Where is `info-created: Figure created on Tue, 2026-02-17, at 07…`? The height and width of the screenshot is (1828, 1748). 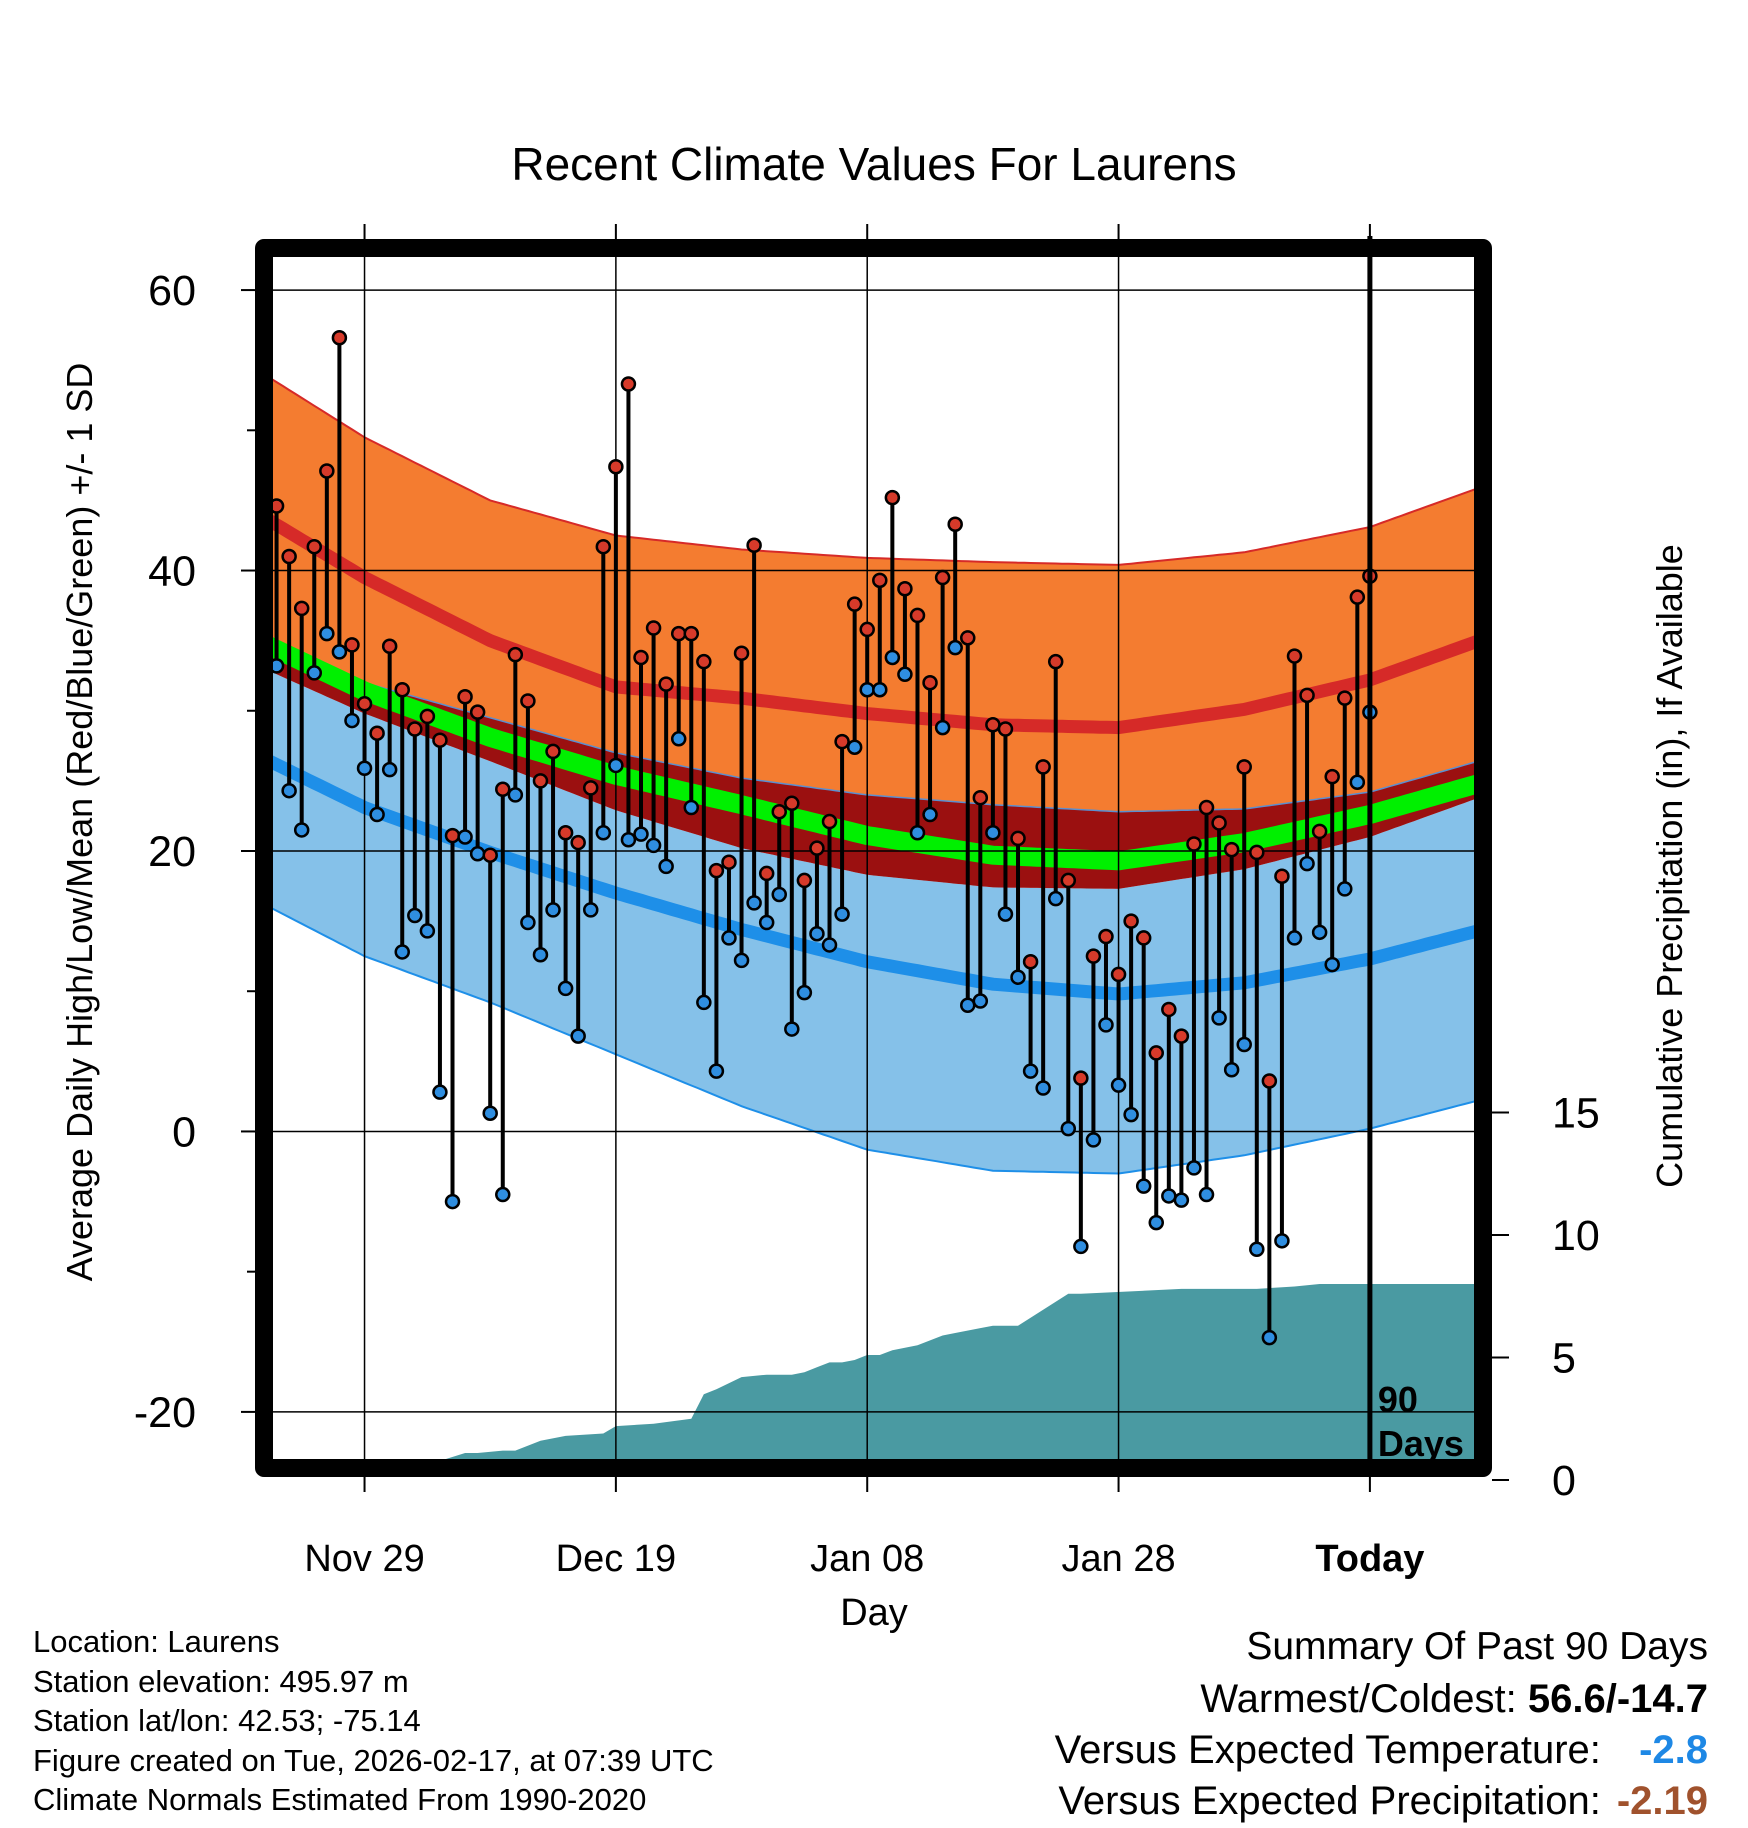
info-created: Figure created on Tue, 2026-02-17, at 07… is located at coordinates (373, 1760).